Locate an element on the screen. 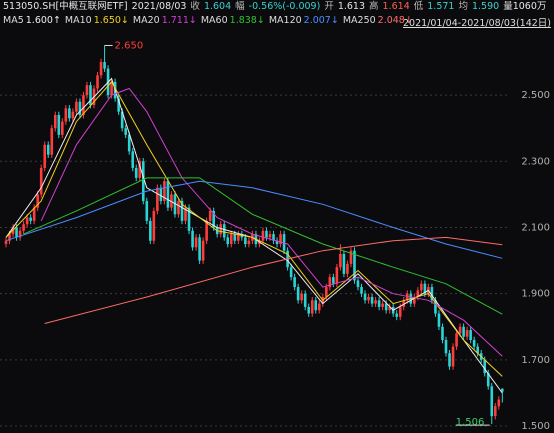 Image resolution: width=554 pixels, height=433 pixels. quote-field: 高 is located at coordinates (374, 6).